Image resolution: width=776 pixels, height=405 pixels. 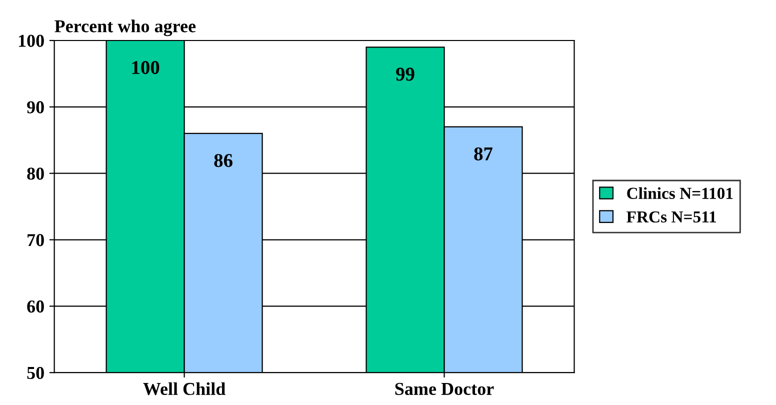 What do you see at coordinates (680, 193) in the screenshot?
I see `legend-label: Clinics N=1101` at bounding box center [680, 193].